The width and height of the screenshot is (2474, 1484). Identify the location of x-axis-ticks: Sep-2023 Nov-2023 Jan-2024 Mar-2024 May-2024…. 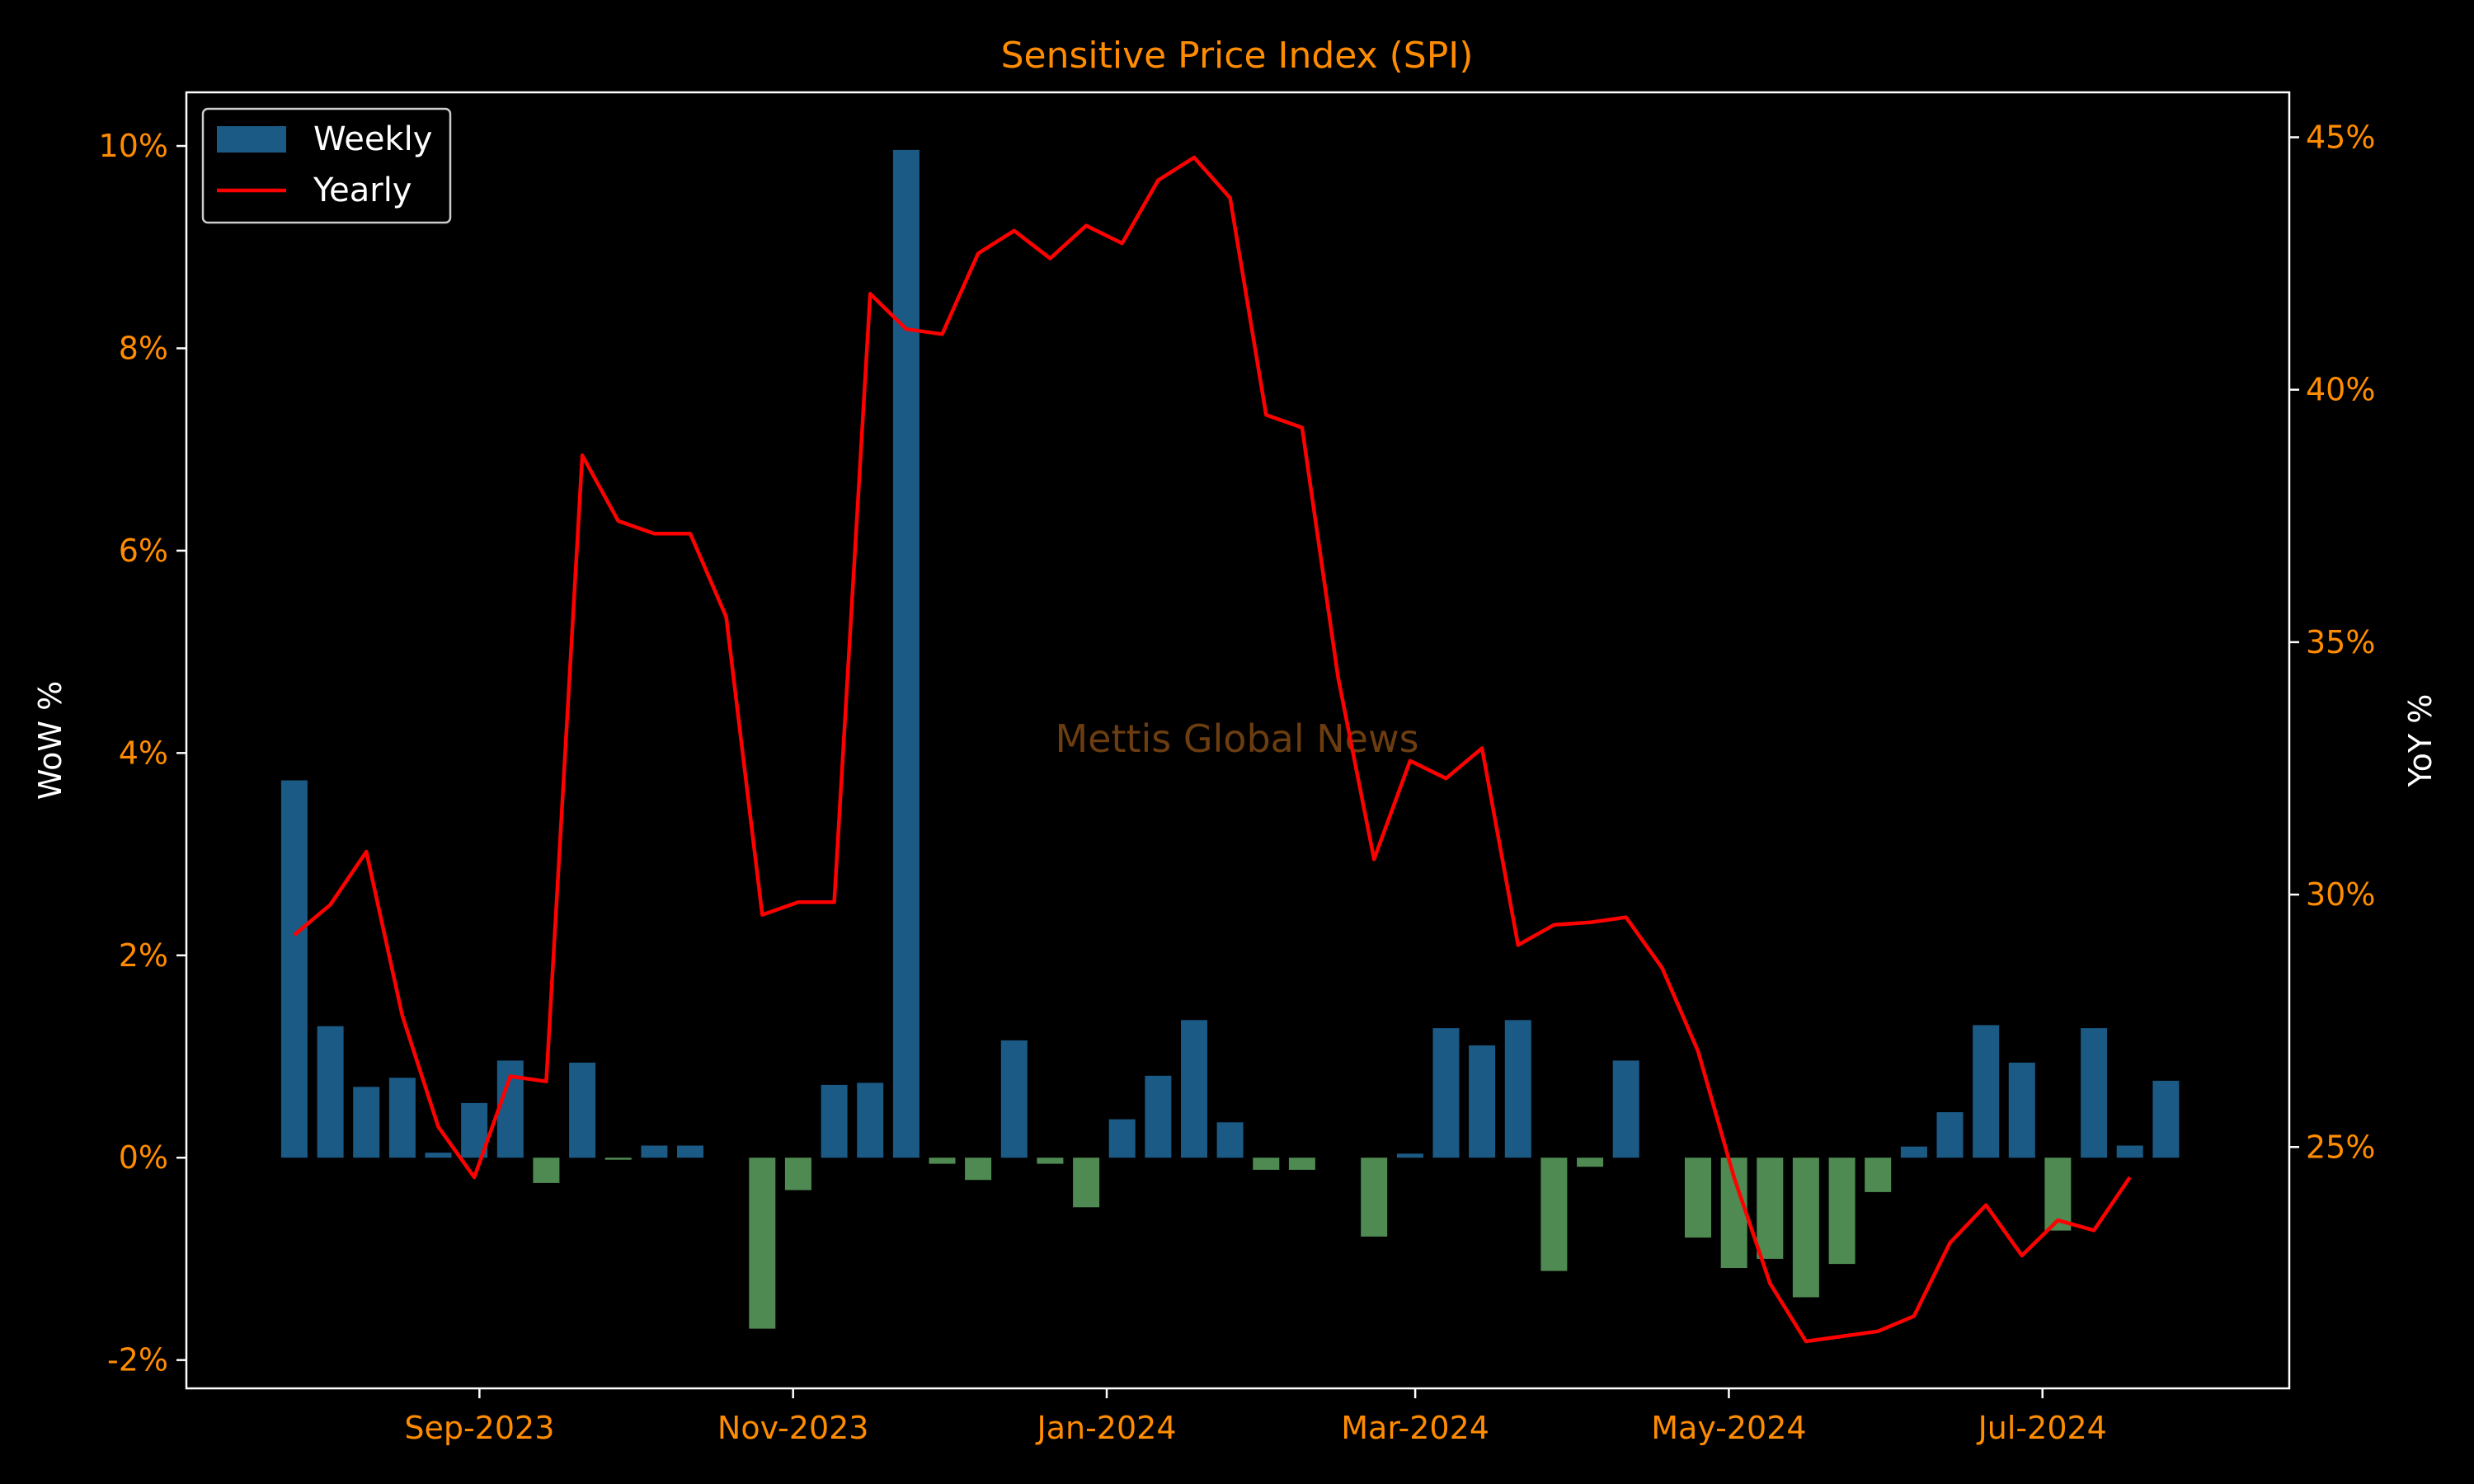
(1255, 1417).